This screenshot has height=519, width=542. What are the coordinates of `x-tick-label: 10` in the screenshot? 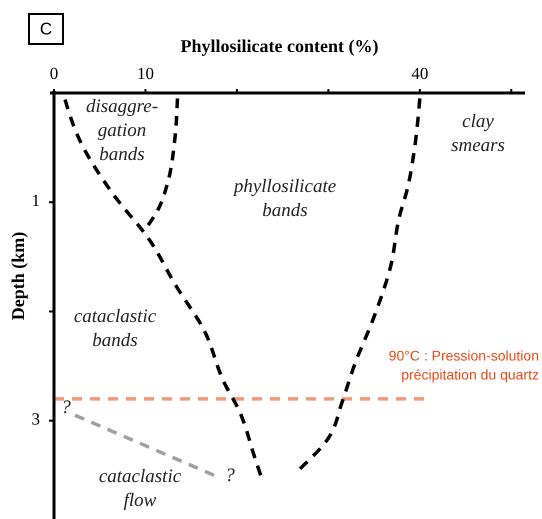 It's located at (145, 73).